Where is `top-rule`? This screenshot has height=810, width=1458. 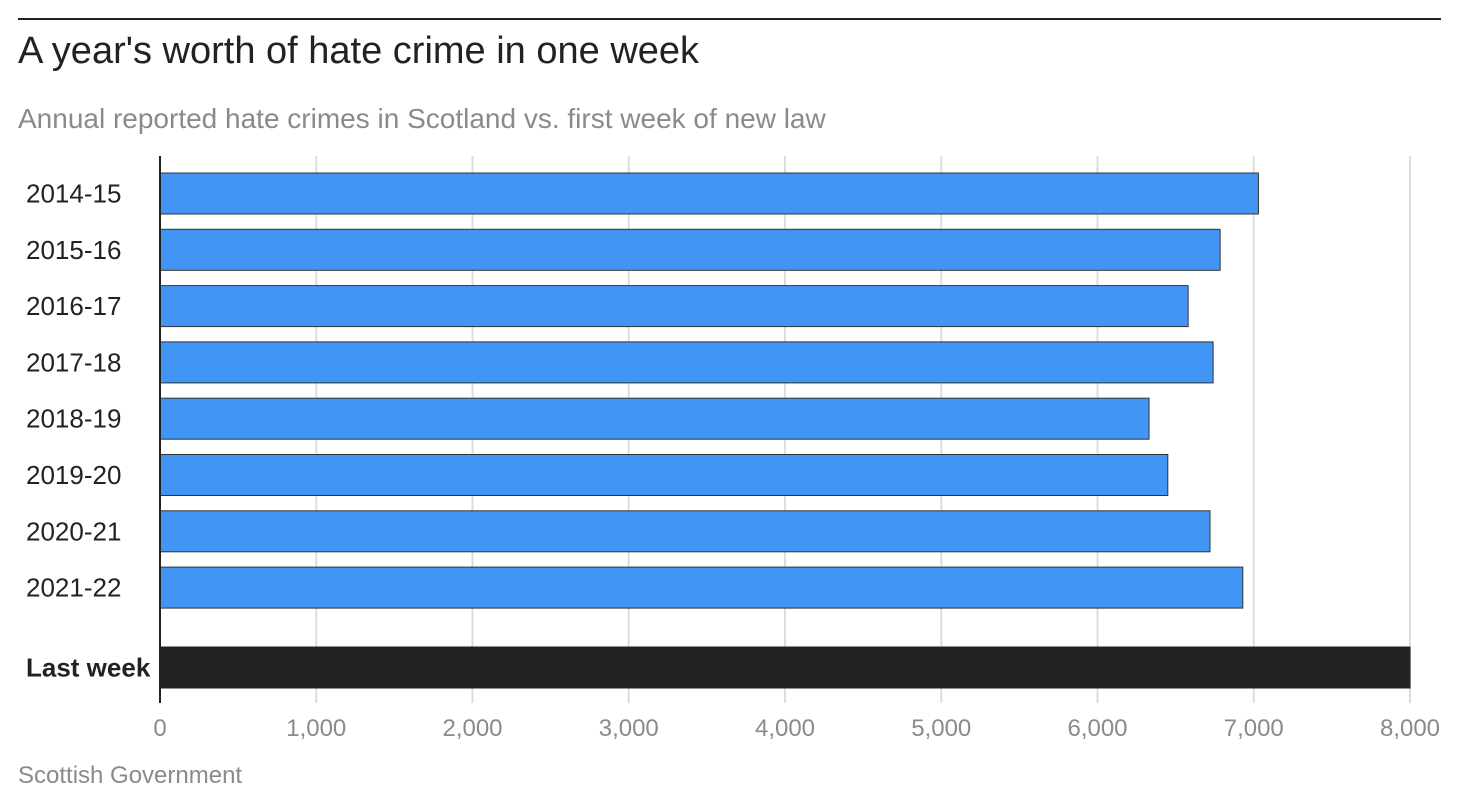
top-rule is located at coordinates (729, 19).